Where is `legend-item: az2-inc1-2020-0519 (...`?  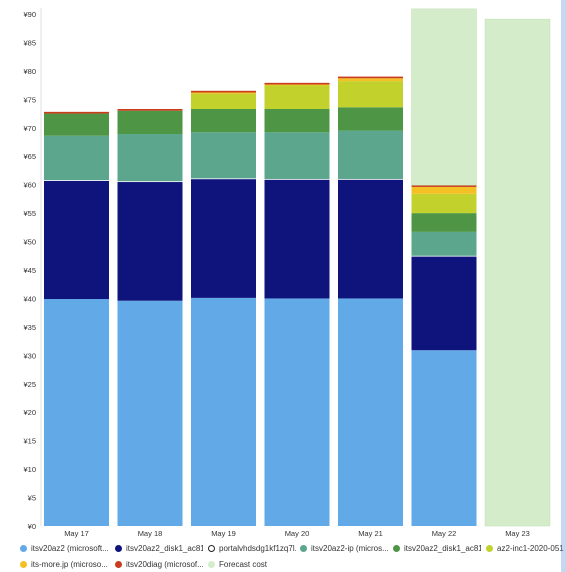 legend-item: az2-inc1-2020-0519 (... is located at coordinates (525, 548).